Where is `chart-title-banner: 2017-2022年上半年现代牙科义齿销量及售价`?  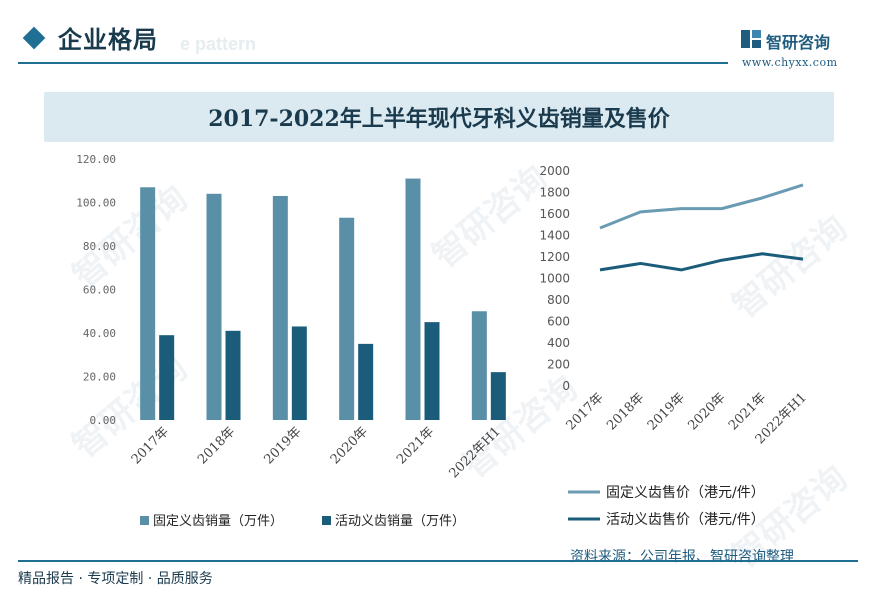 chart-title-banner: 2017-2022年上半年现代牙科义齿销量及售价 is located at coordinates (439, 117).